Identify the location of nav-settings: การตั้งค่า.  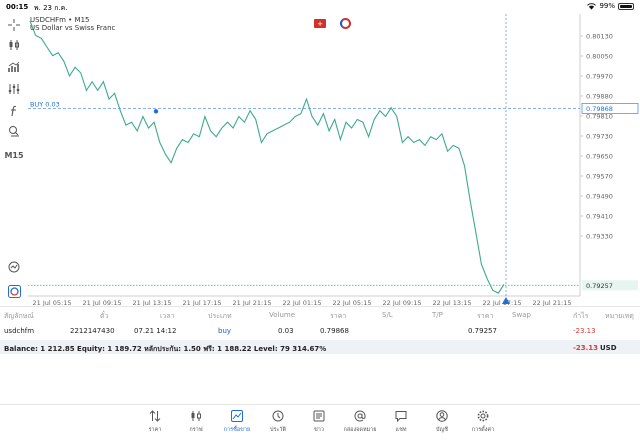
(483, 424).